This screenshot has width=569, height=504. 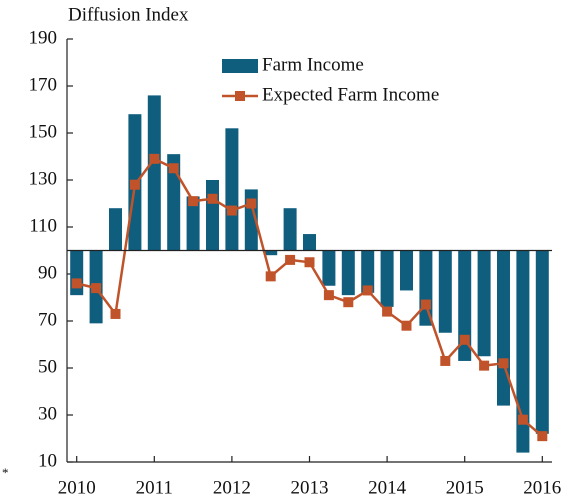 What do you see at coordinates (5, 472) in the screenshot?
I see `footnote: *` at bounding box center [5, 472].